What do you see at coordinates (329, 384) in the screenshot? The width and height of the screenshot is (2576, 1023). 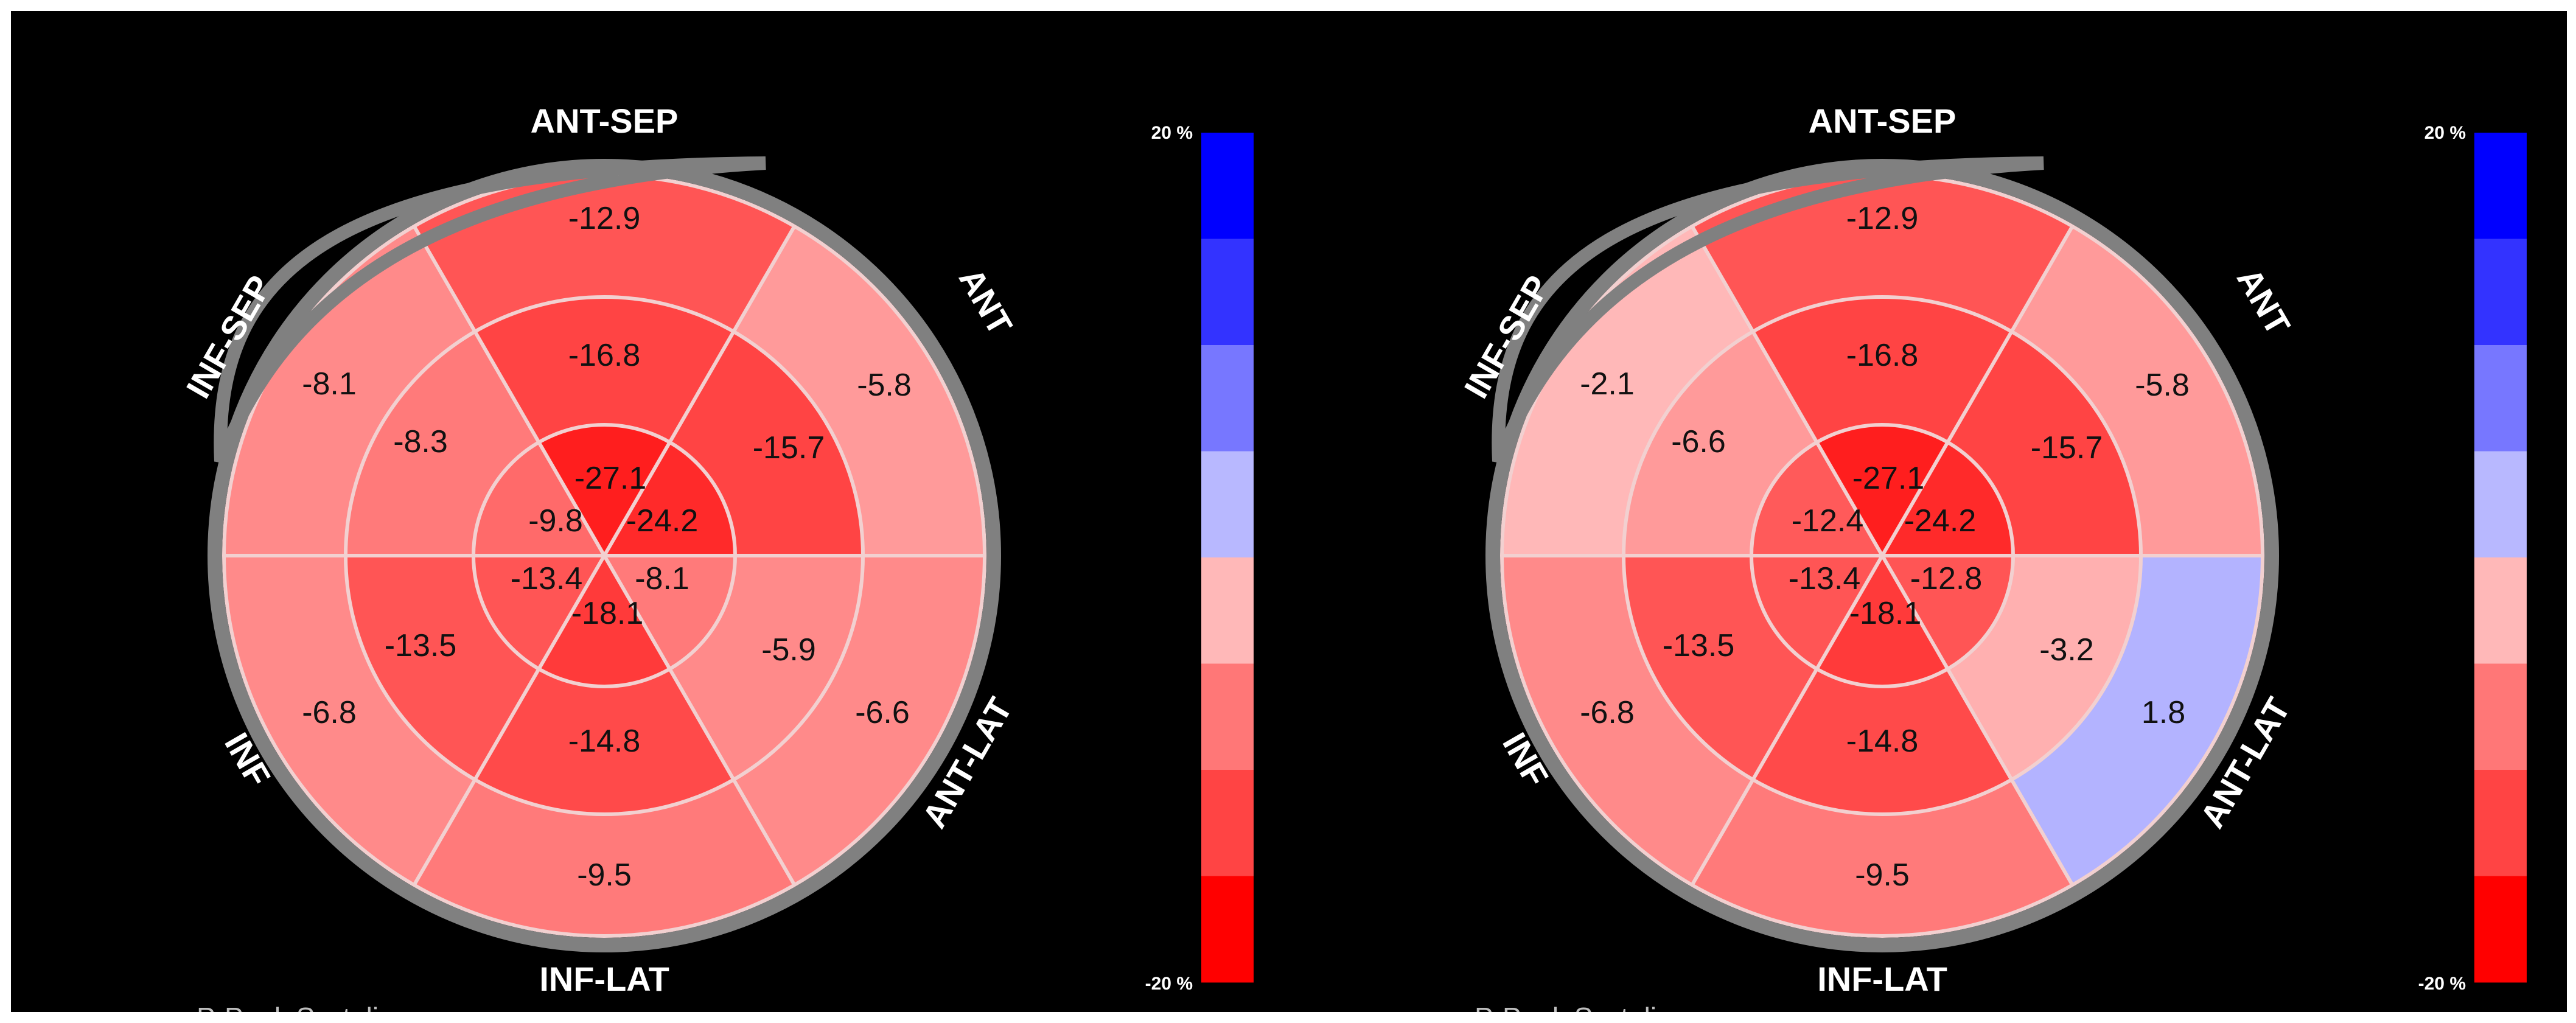 I see `basal-value: -8.1` at bounding box center [329, 384].